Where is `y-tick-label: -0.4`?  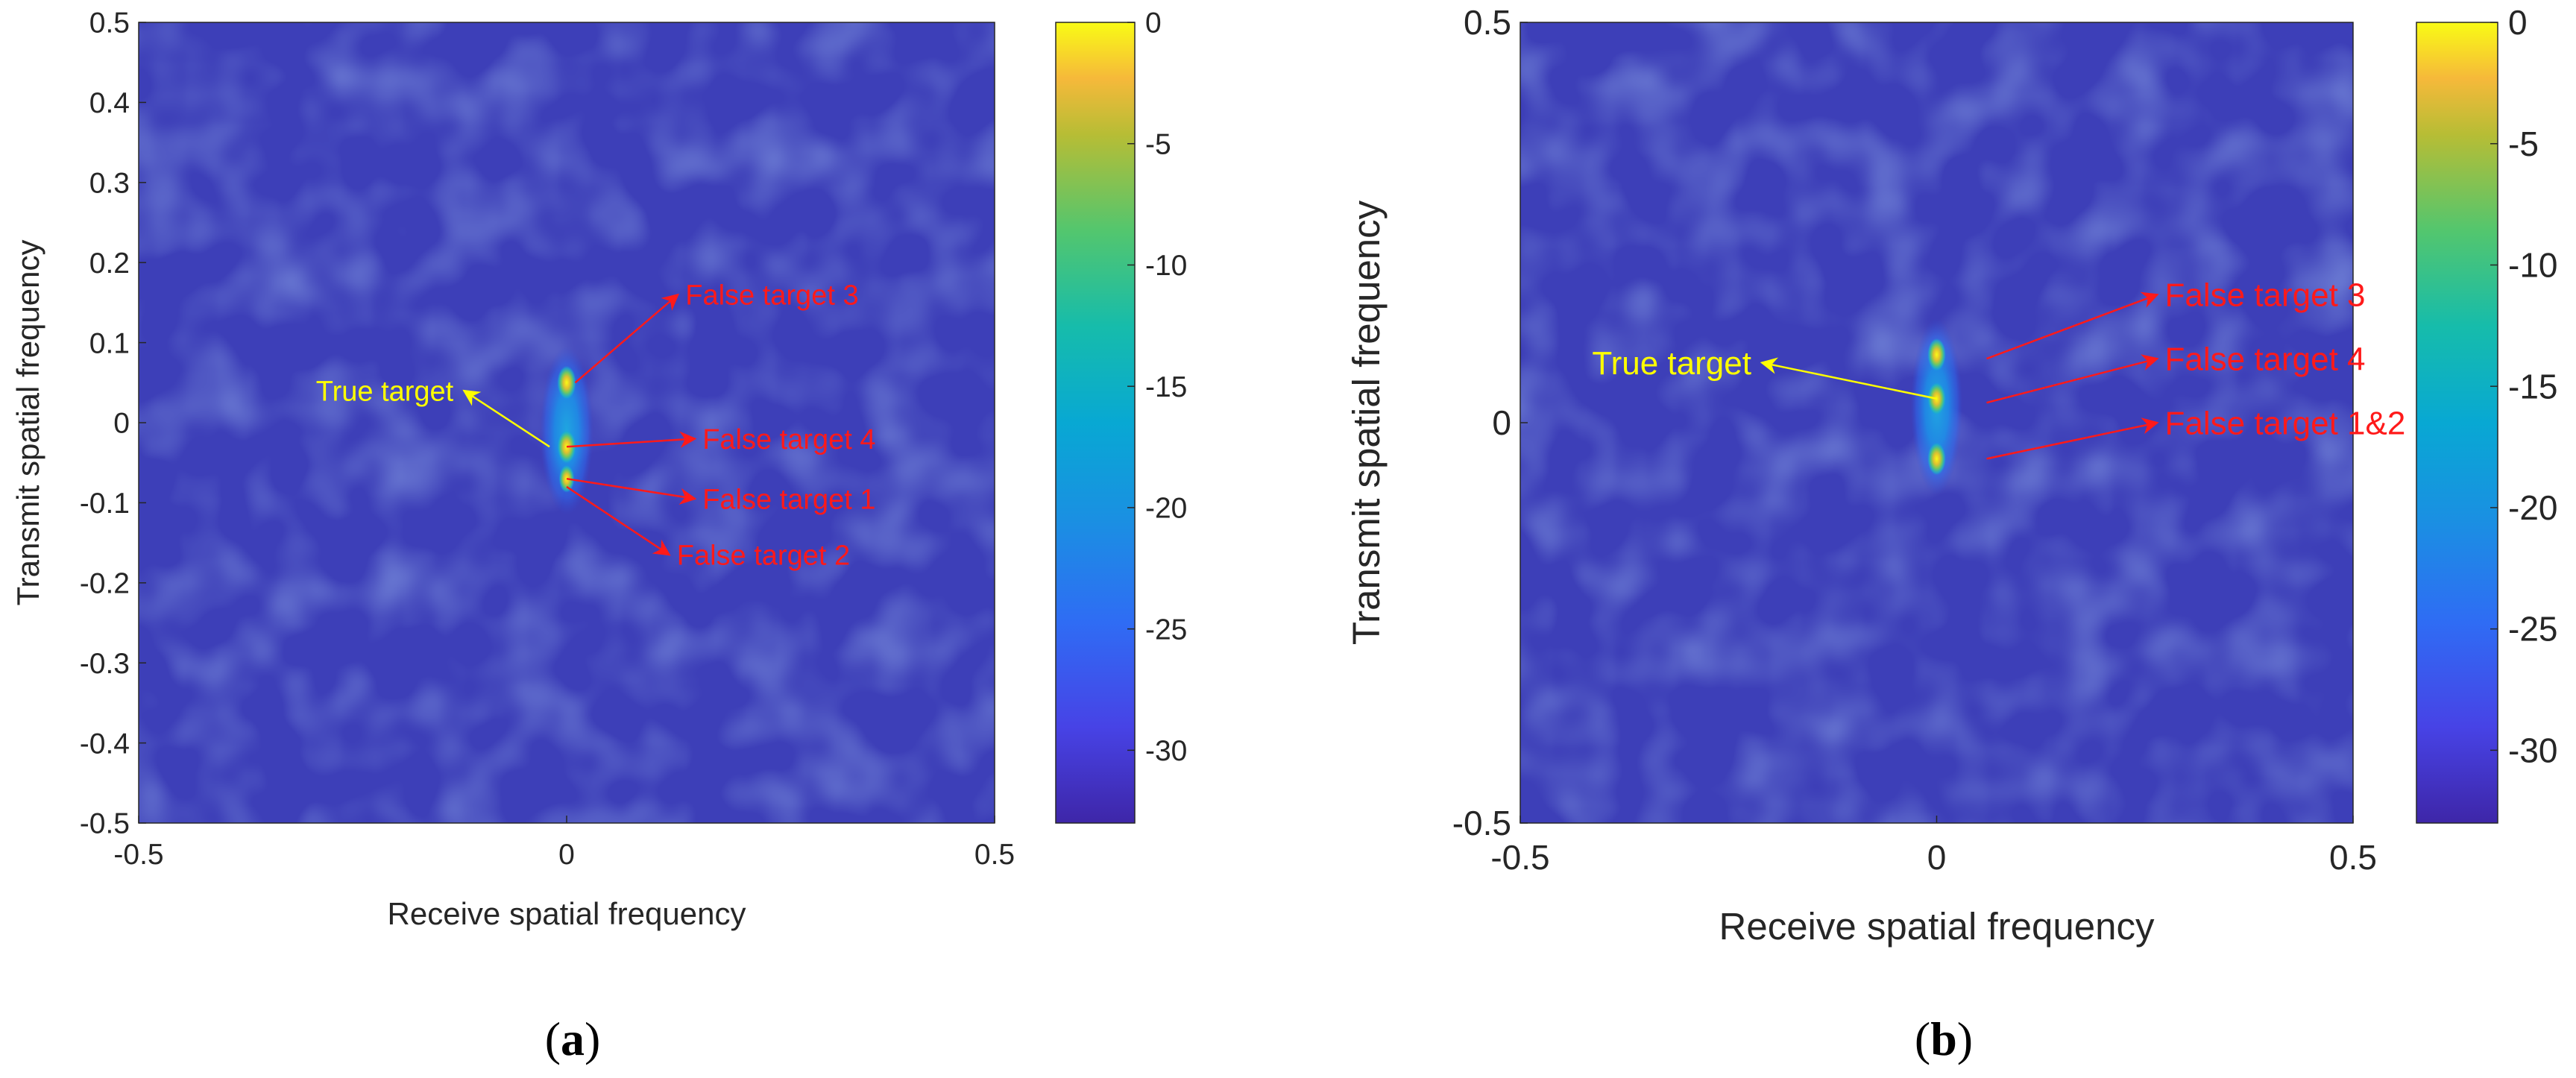 y-tick-label: -0.4 is located at coordinates (105, 744).